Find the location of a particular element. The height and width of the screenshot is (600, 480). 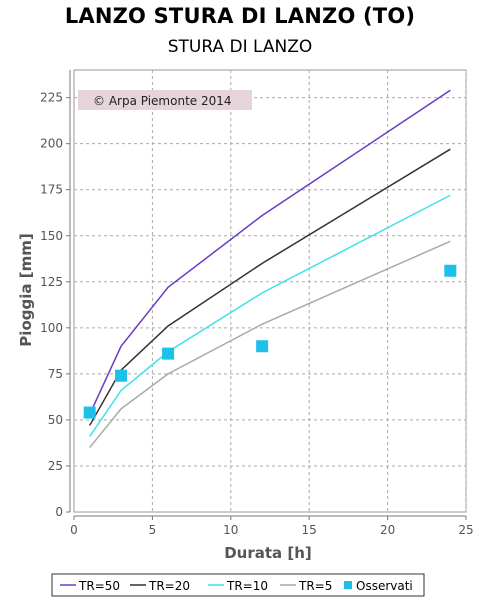

y-tick-label: 150 is located at coordinates (51, 236).